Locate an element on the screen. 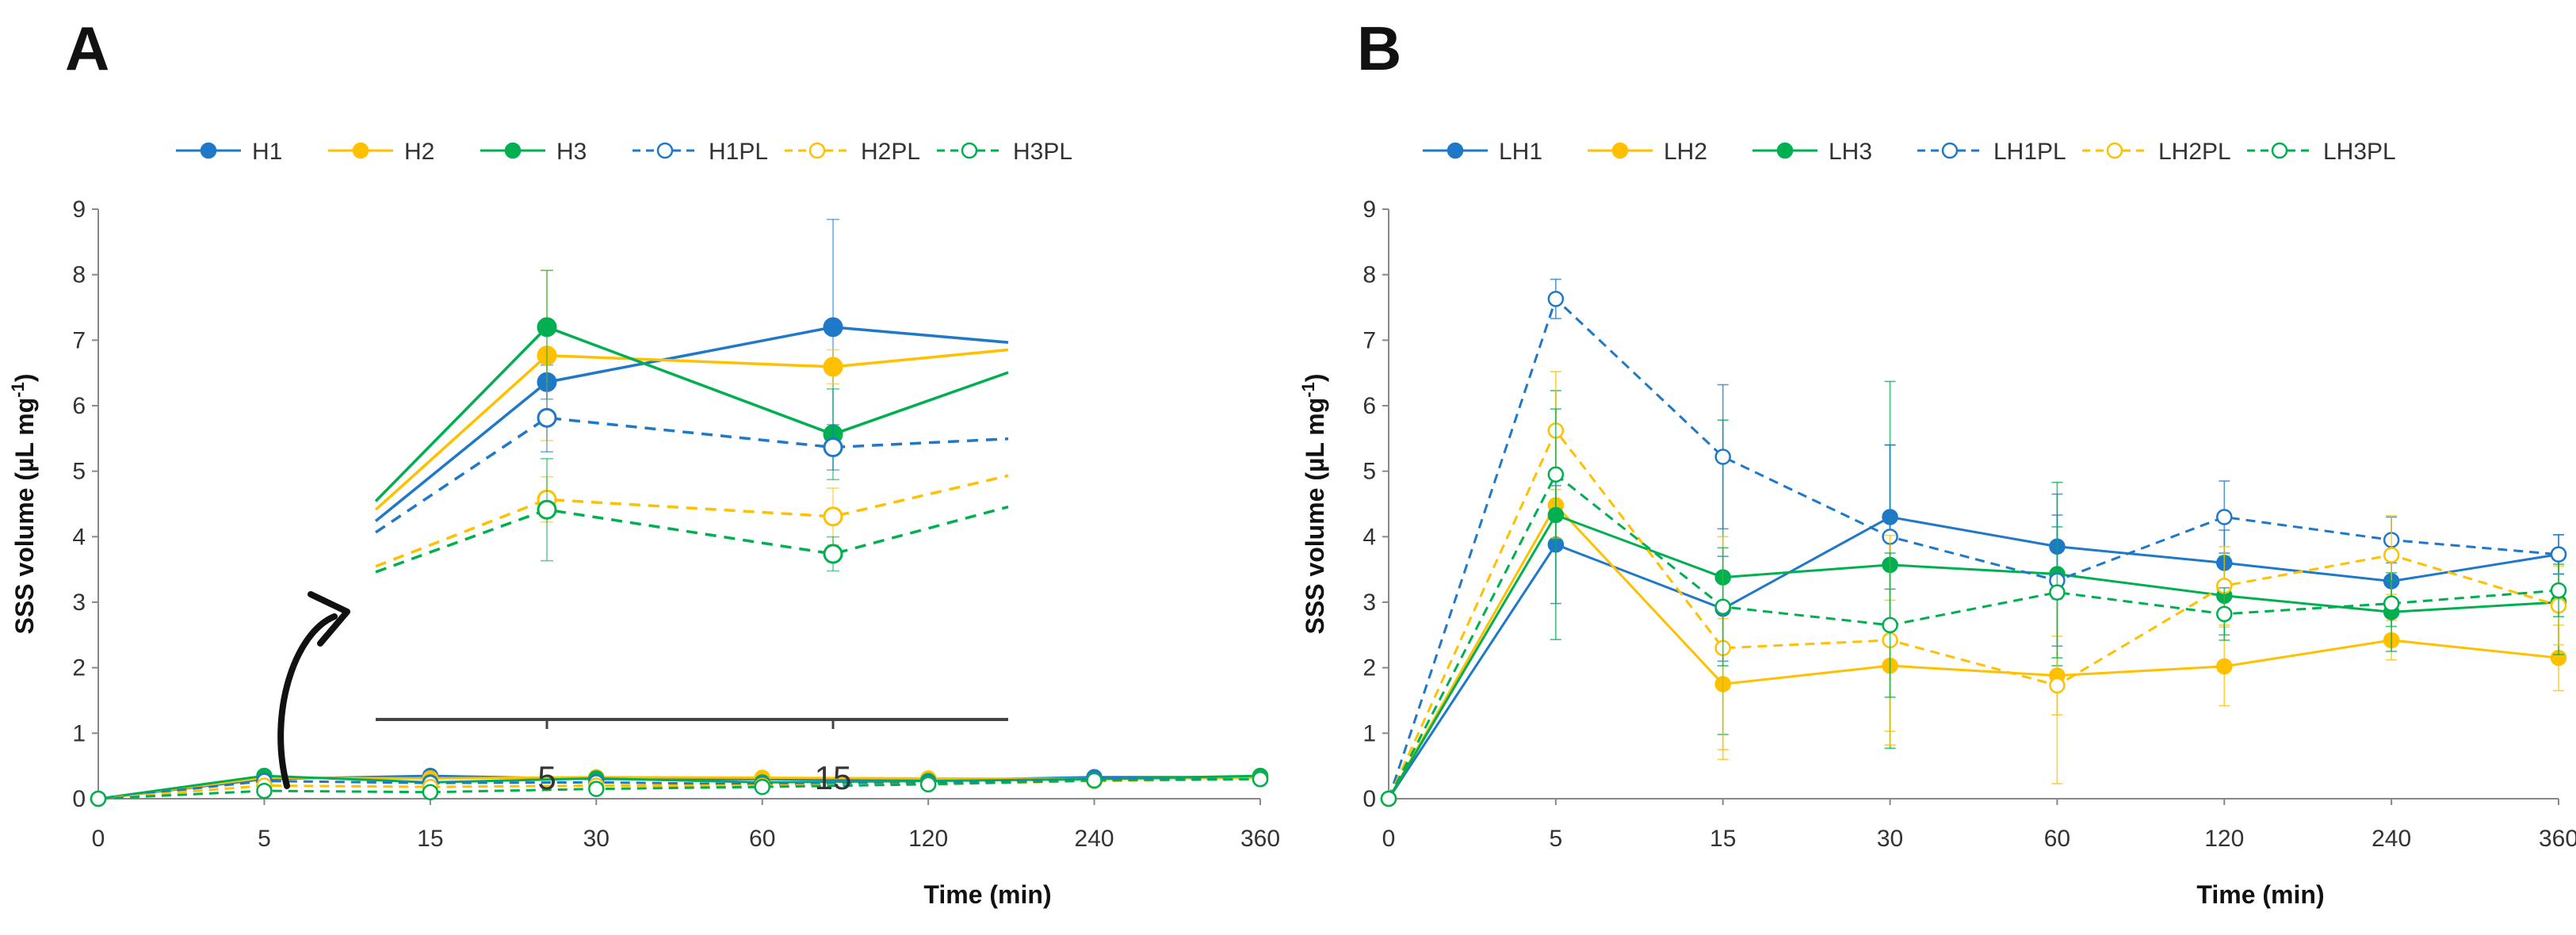 This screenshot has width=2576, height=935. series-line-h1pl is located at coordinates (678, 788).